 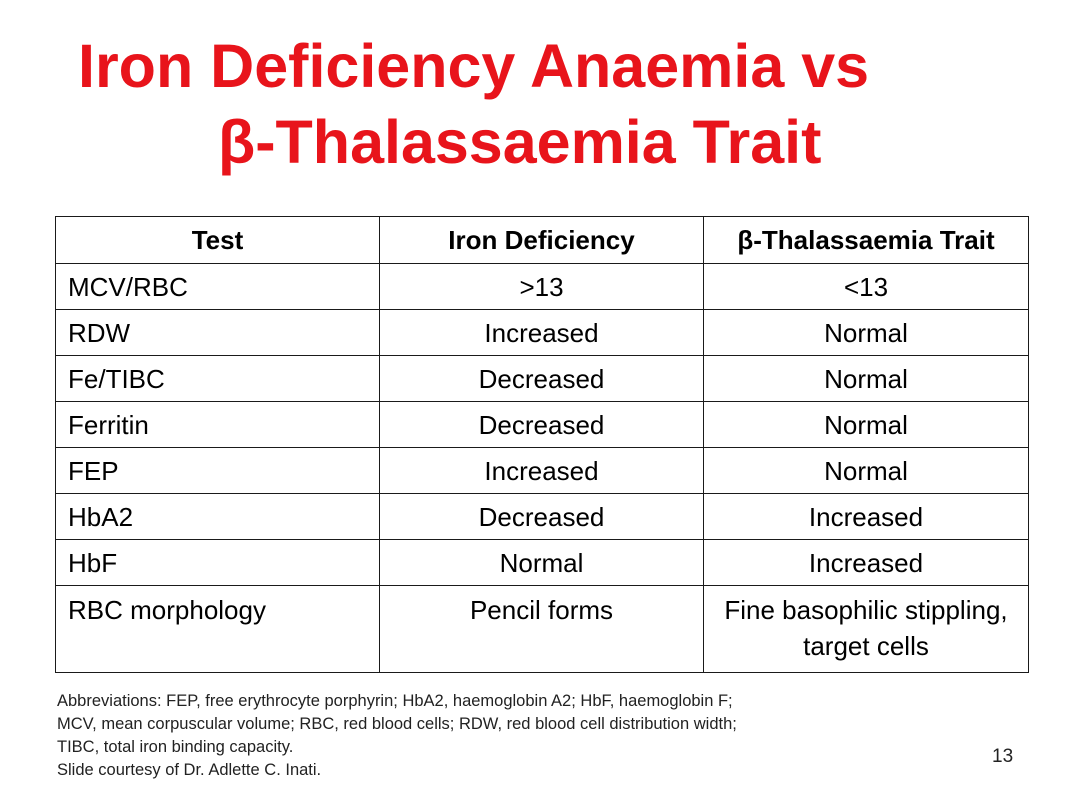 What do you see at coordinates (217, 562) in the screenshot?
I see `test-name: HbF` at bounding box center [217, 562].